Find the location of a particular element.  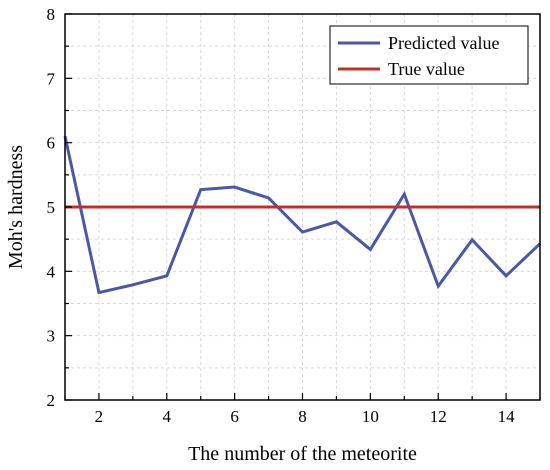

y-tick-label: 3 is located at coordinates (51, 336).